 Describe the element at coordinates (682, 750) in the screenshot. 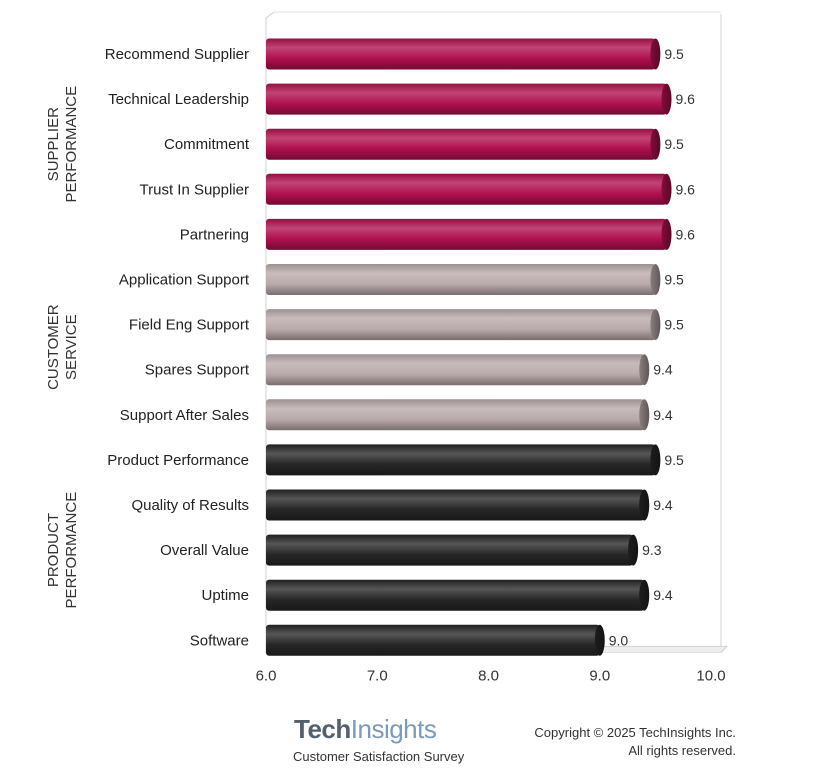

I see `copyright-line-2: All rights reserved.` at that location.